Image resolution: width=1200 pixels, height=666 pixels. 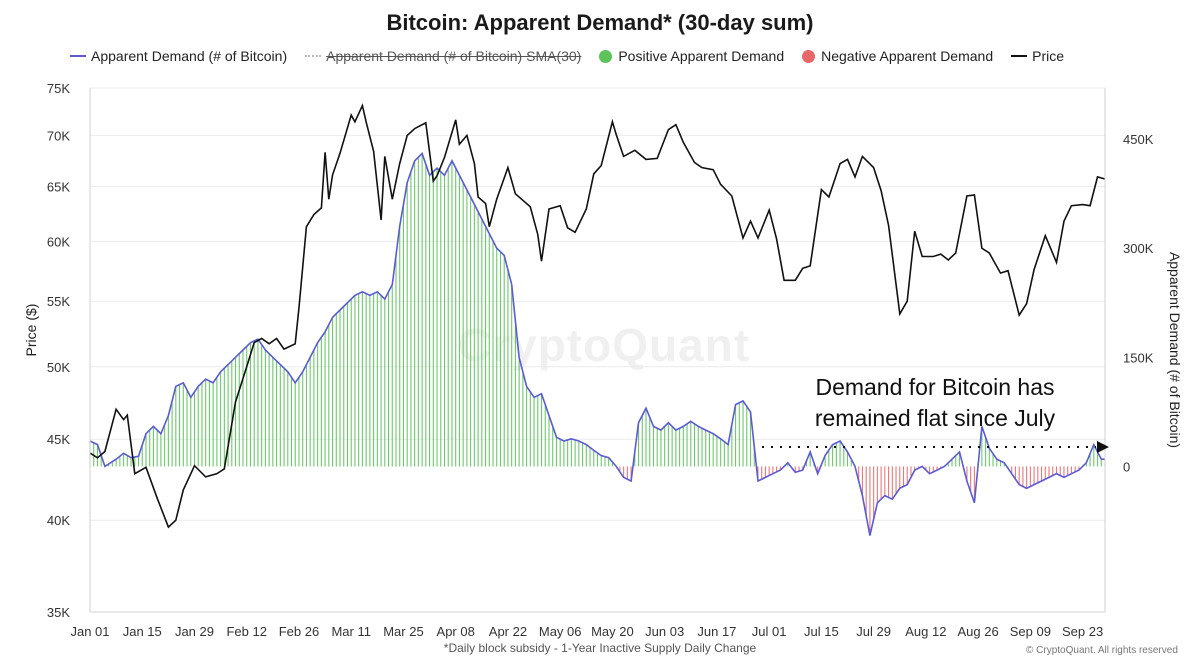 I want to click on x-tick-label: Jan 01, so click(x=89, y=631).